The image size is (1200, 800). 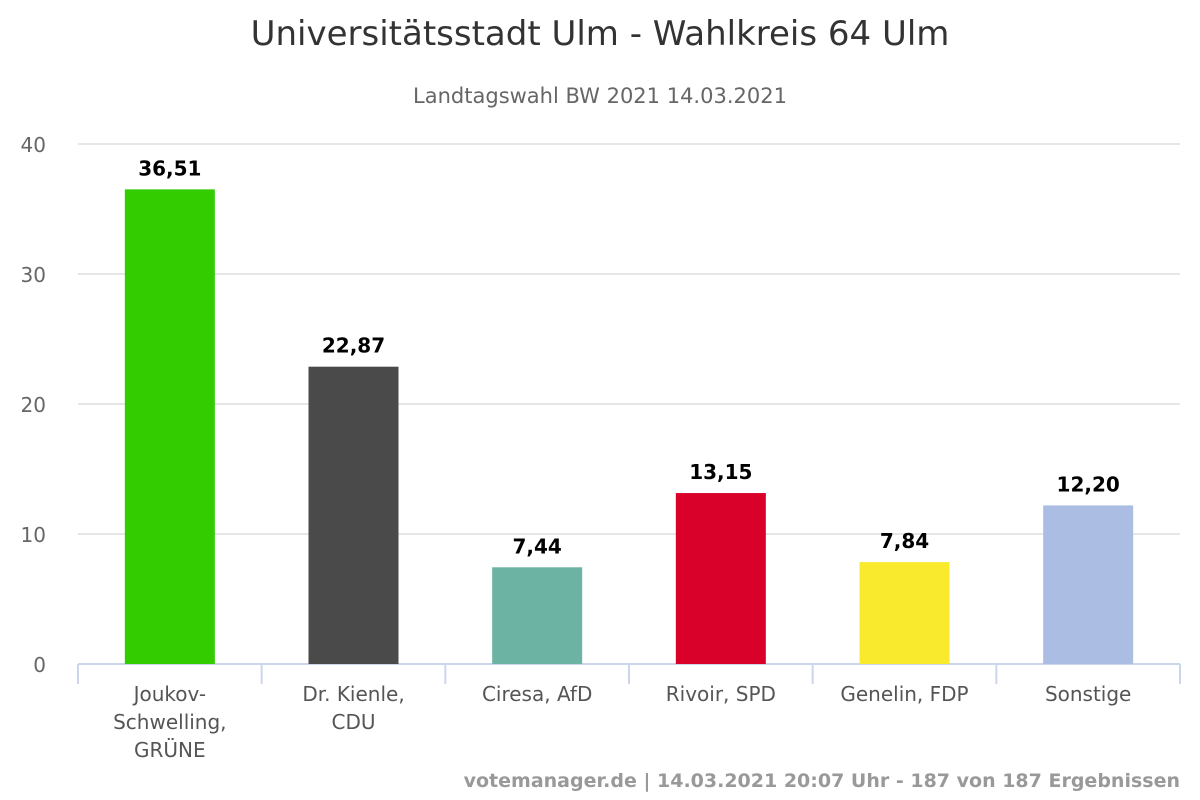 What do you see at coordinates (353, 708) in the screenshot?
I see `x-tick-label: Dr. Kienle, CDU` at bounding box center [353, 708].